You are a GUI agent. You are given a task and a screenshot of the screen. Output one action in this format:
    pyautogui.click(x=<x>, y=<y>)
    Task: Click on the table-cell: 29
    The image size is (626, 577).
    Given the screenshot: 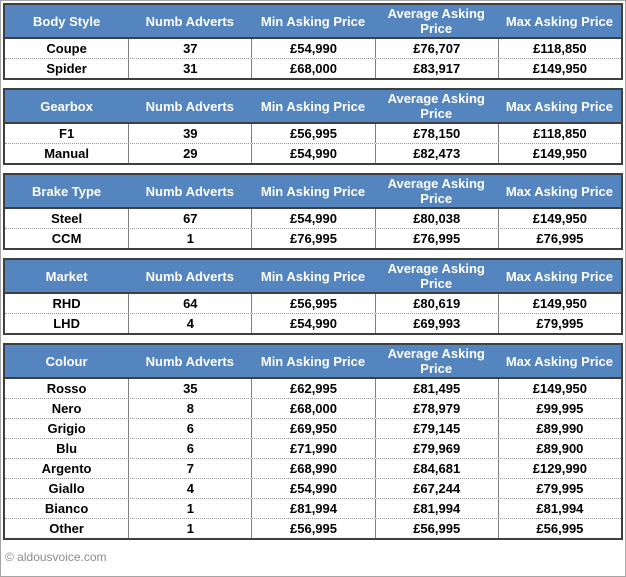 What is the action you would take?
    pyautogui.click(x=189, y=153)
    